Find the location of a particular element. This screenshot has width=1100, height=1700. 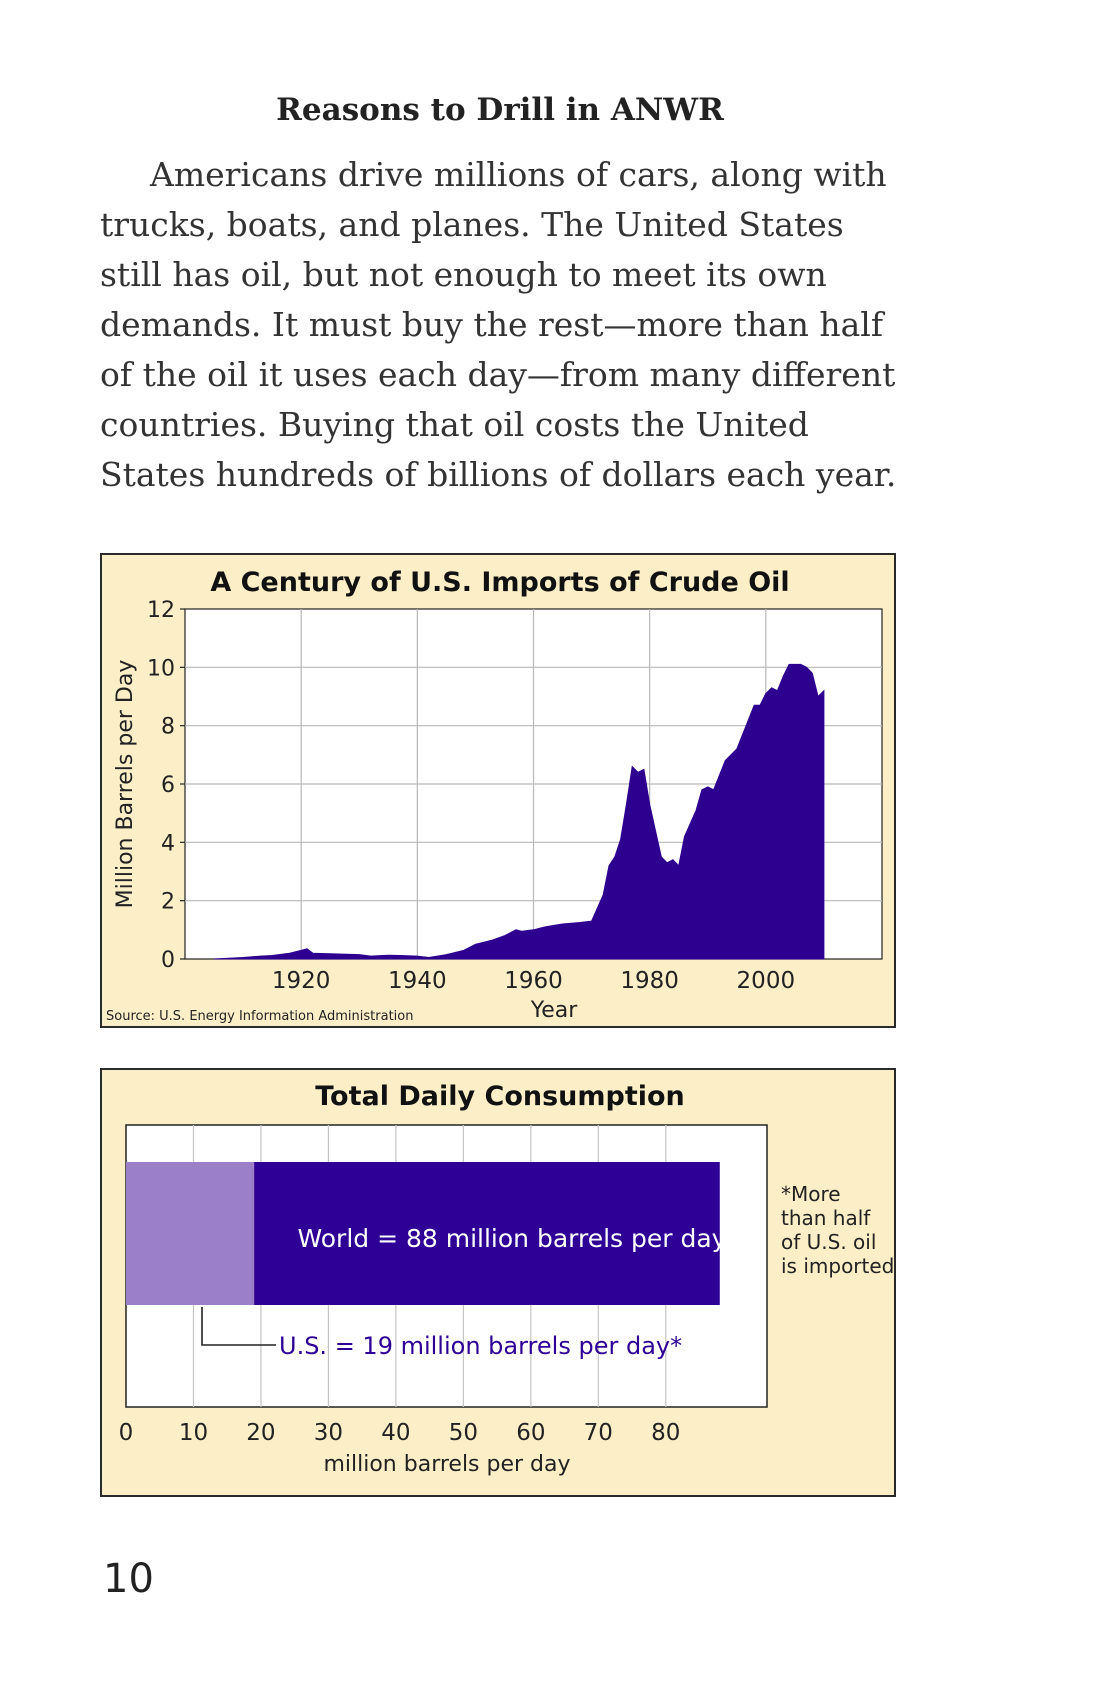

y-tick-label: 4 is located at coordinates (168, 843).